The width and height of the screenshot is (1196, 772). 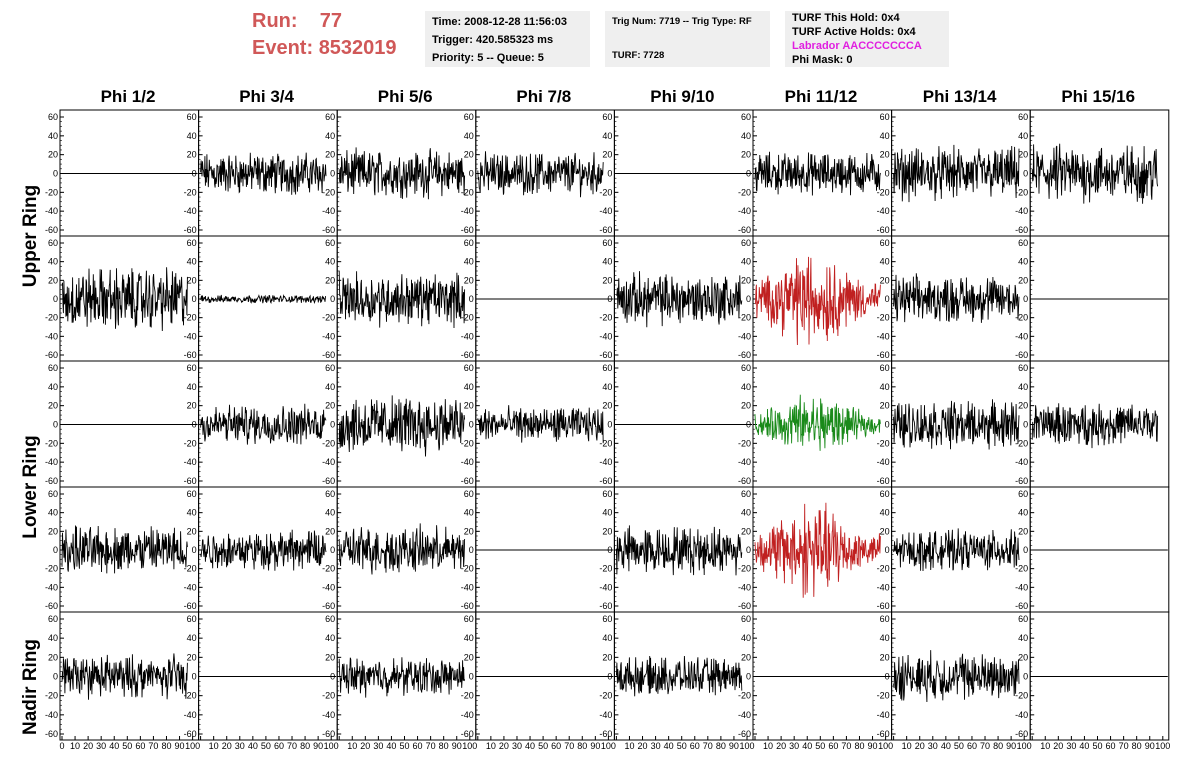 What do you see at coordinates (493, 40) in the screenshot?
I see `trigger-text: Trigger: 420.585323 ms` at bounding box center [493, 40].